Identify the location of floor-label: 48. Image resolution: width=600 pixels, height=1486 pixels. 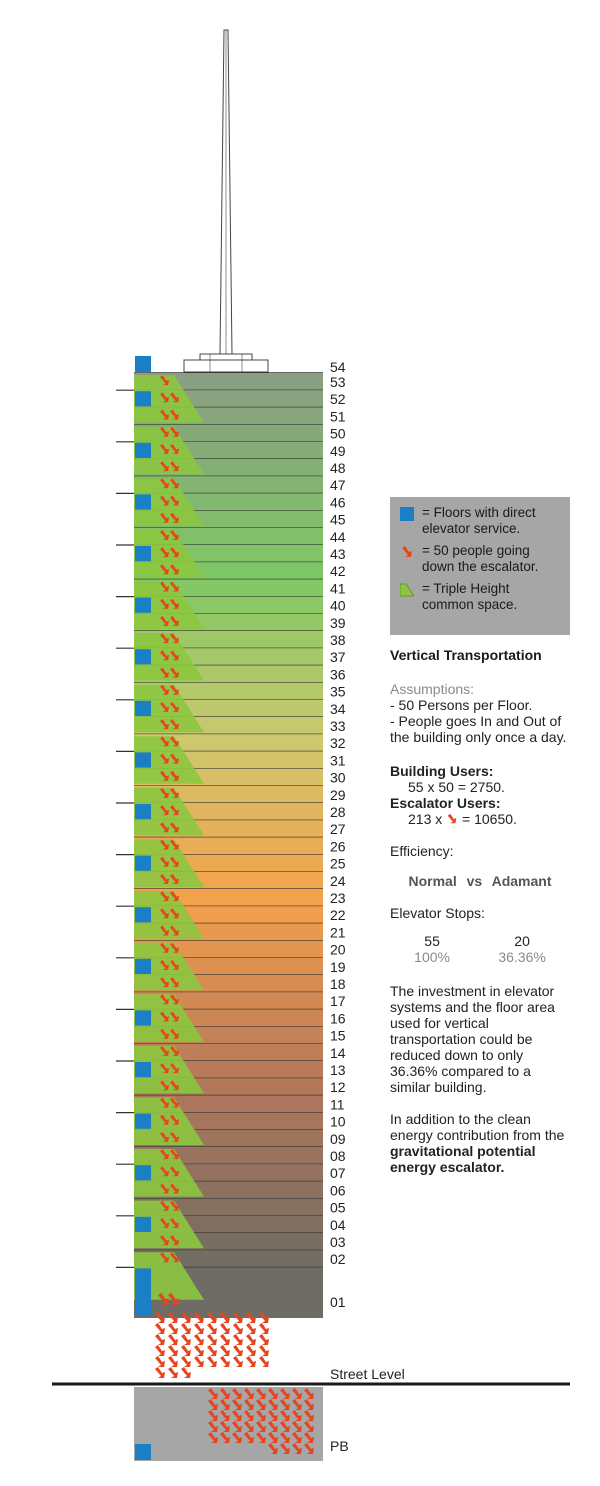
(338, 468).